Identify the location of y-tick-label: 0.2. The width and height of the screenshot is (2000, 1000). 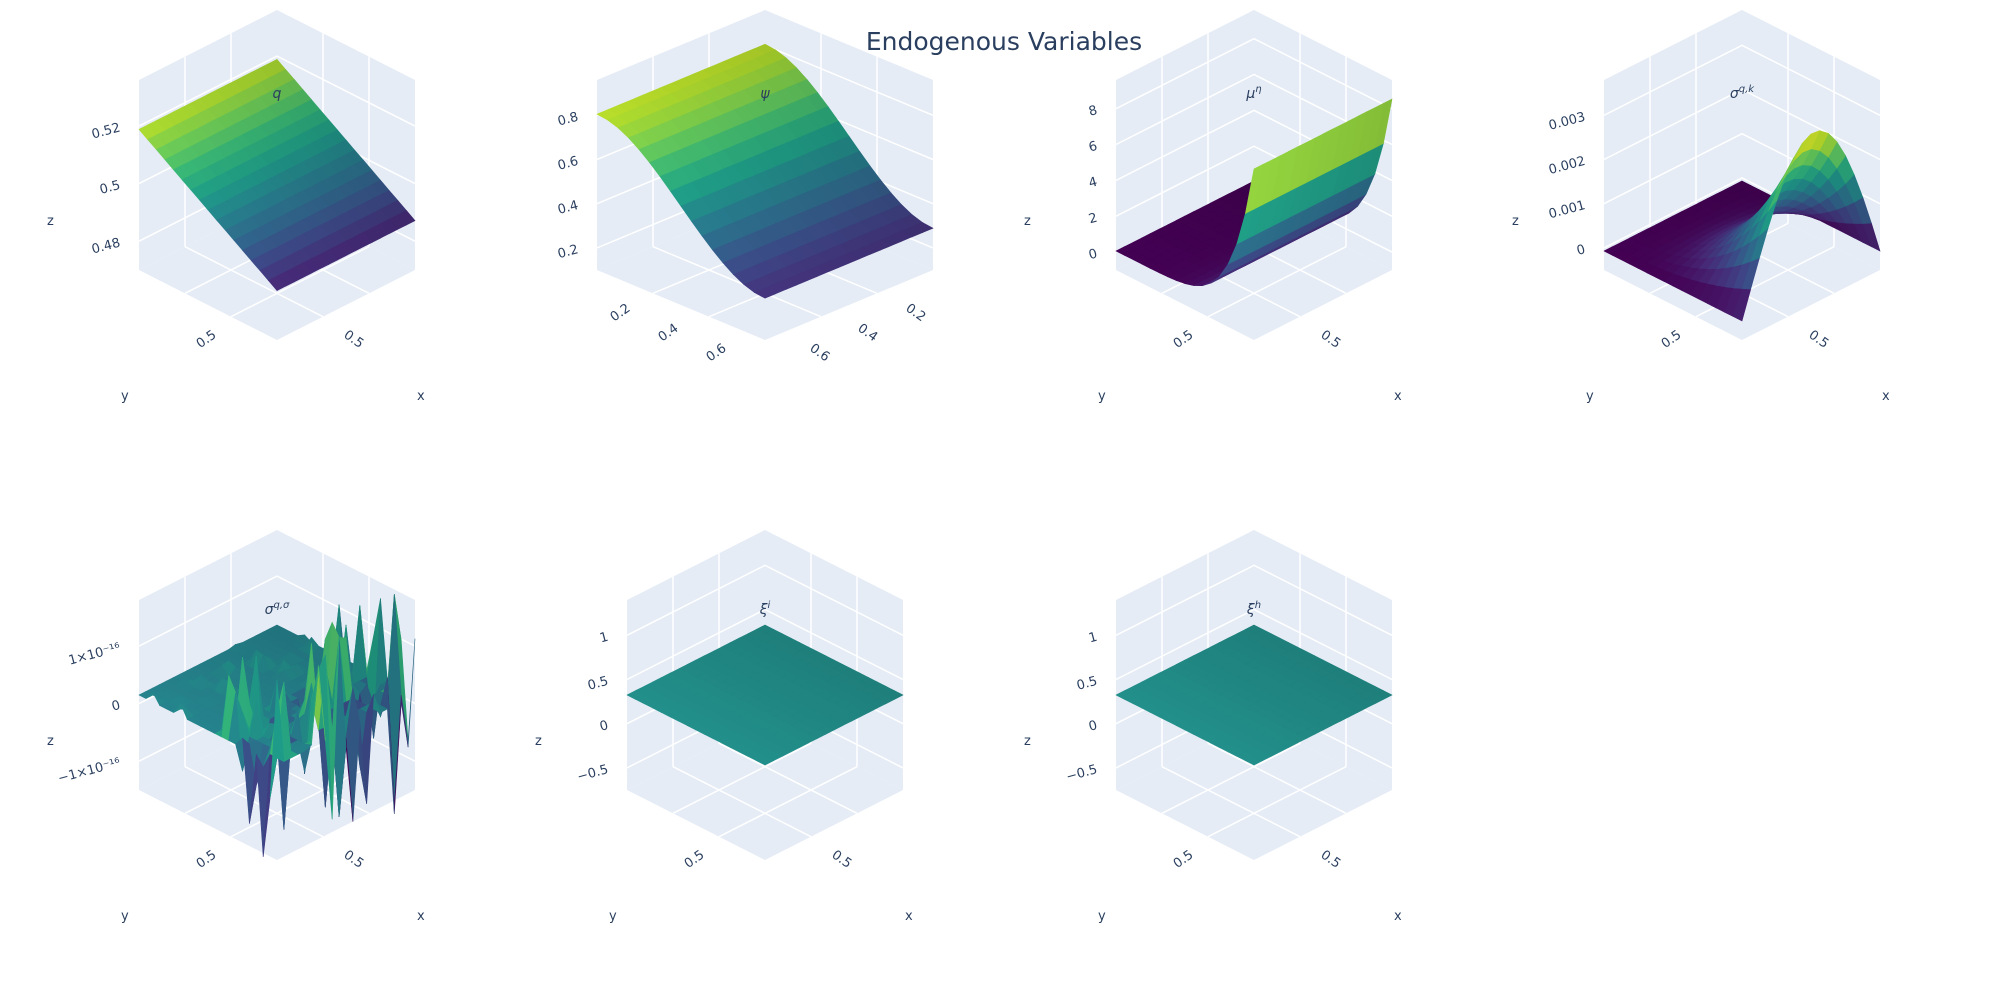
(621, 313).